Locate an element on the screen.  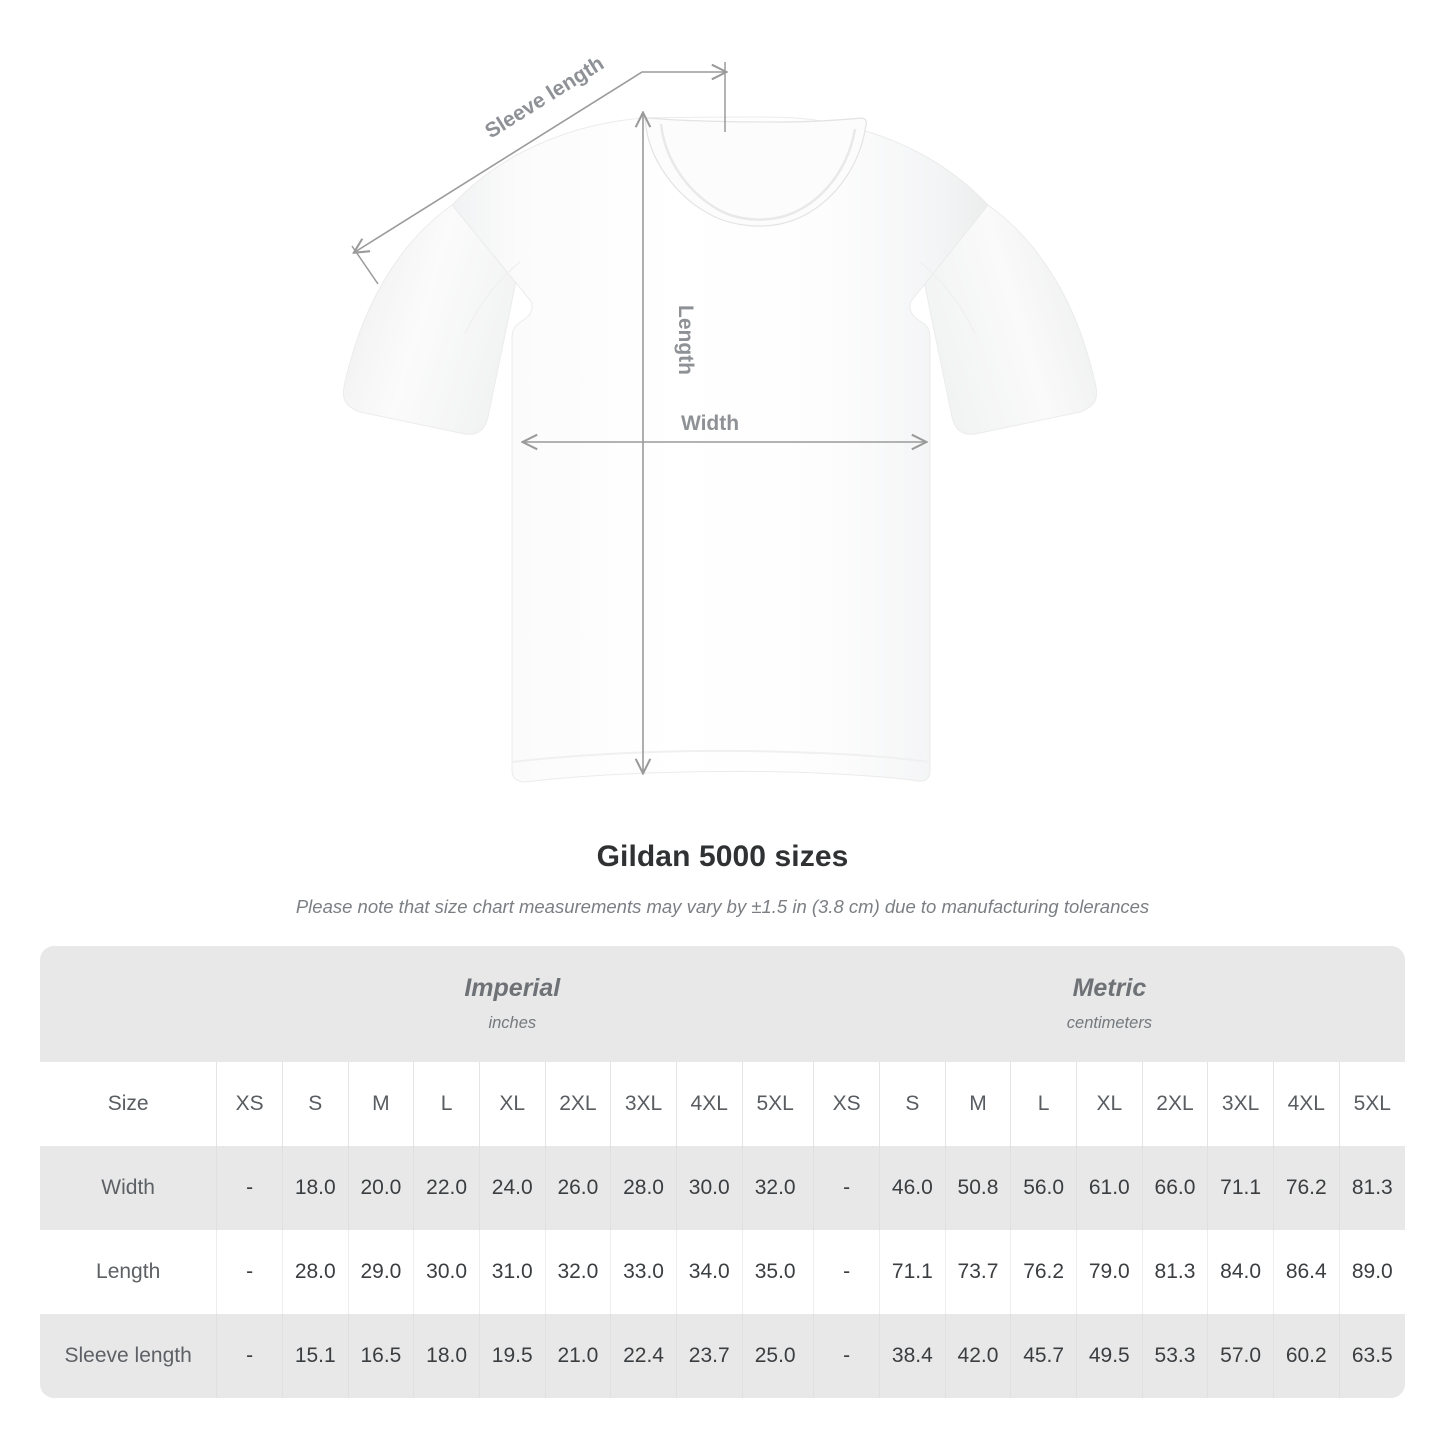
row-gap-length is located at coordinates (810, 1272).